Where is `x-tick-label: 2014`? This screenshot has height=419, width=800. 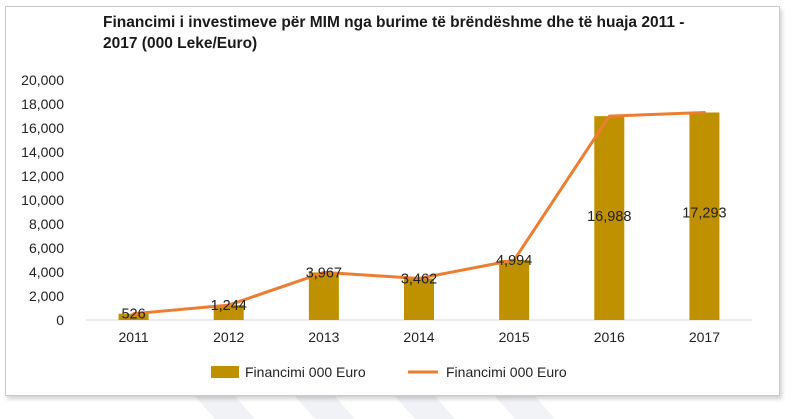
x-tick-label: 2014 is located at coordinates (418, 337).